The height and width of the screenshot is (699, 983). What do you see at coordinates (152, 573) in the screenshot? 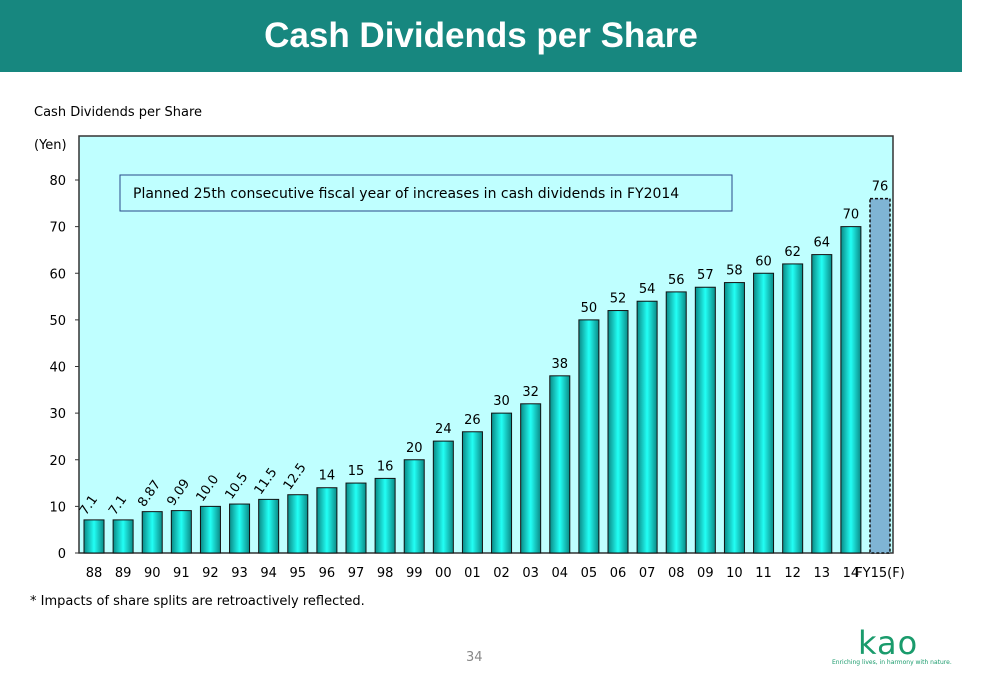
I see `x-tick-label: 90` at bounding box center [152, 573].